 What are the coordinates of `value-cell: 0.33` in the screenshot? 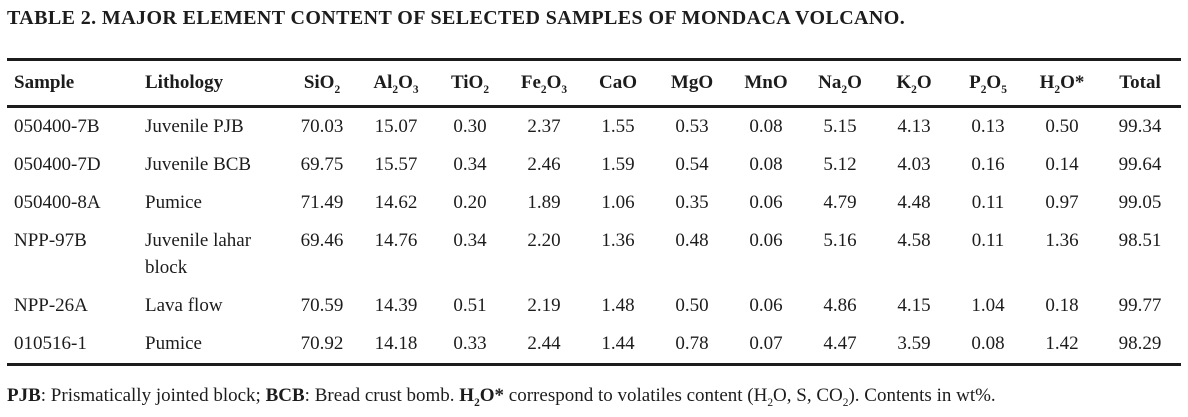 It's located at (470, 343).